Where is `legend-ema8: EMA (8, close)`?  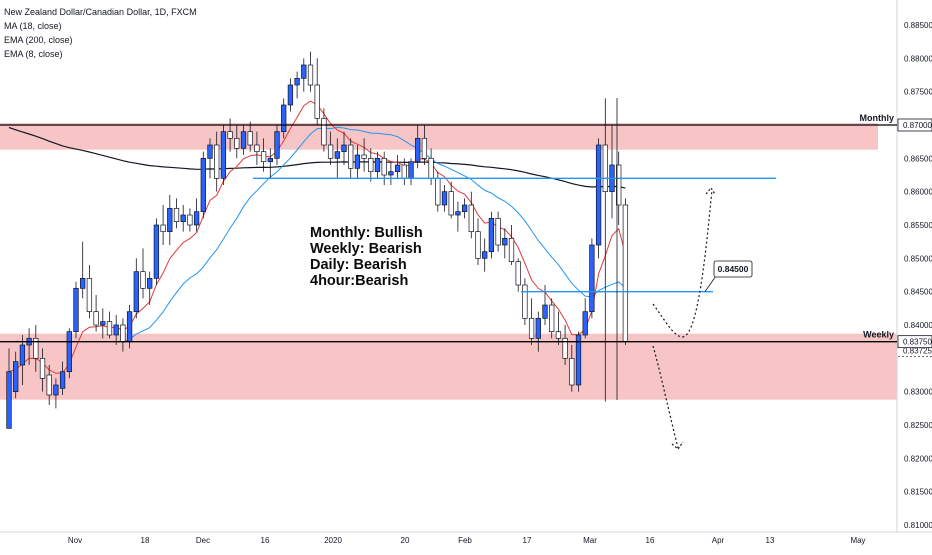 legend-ema8: EMA (8, close) is located at coordinates (33, 54).